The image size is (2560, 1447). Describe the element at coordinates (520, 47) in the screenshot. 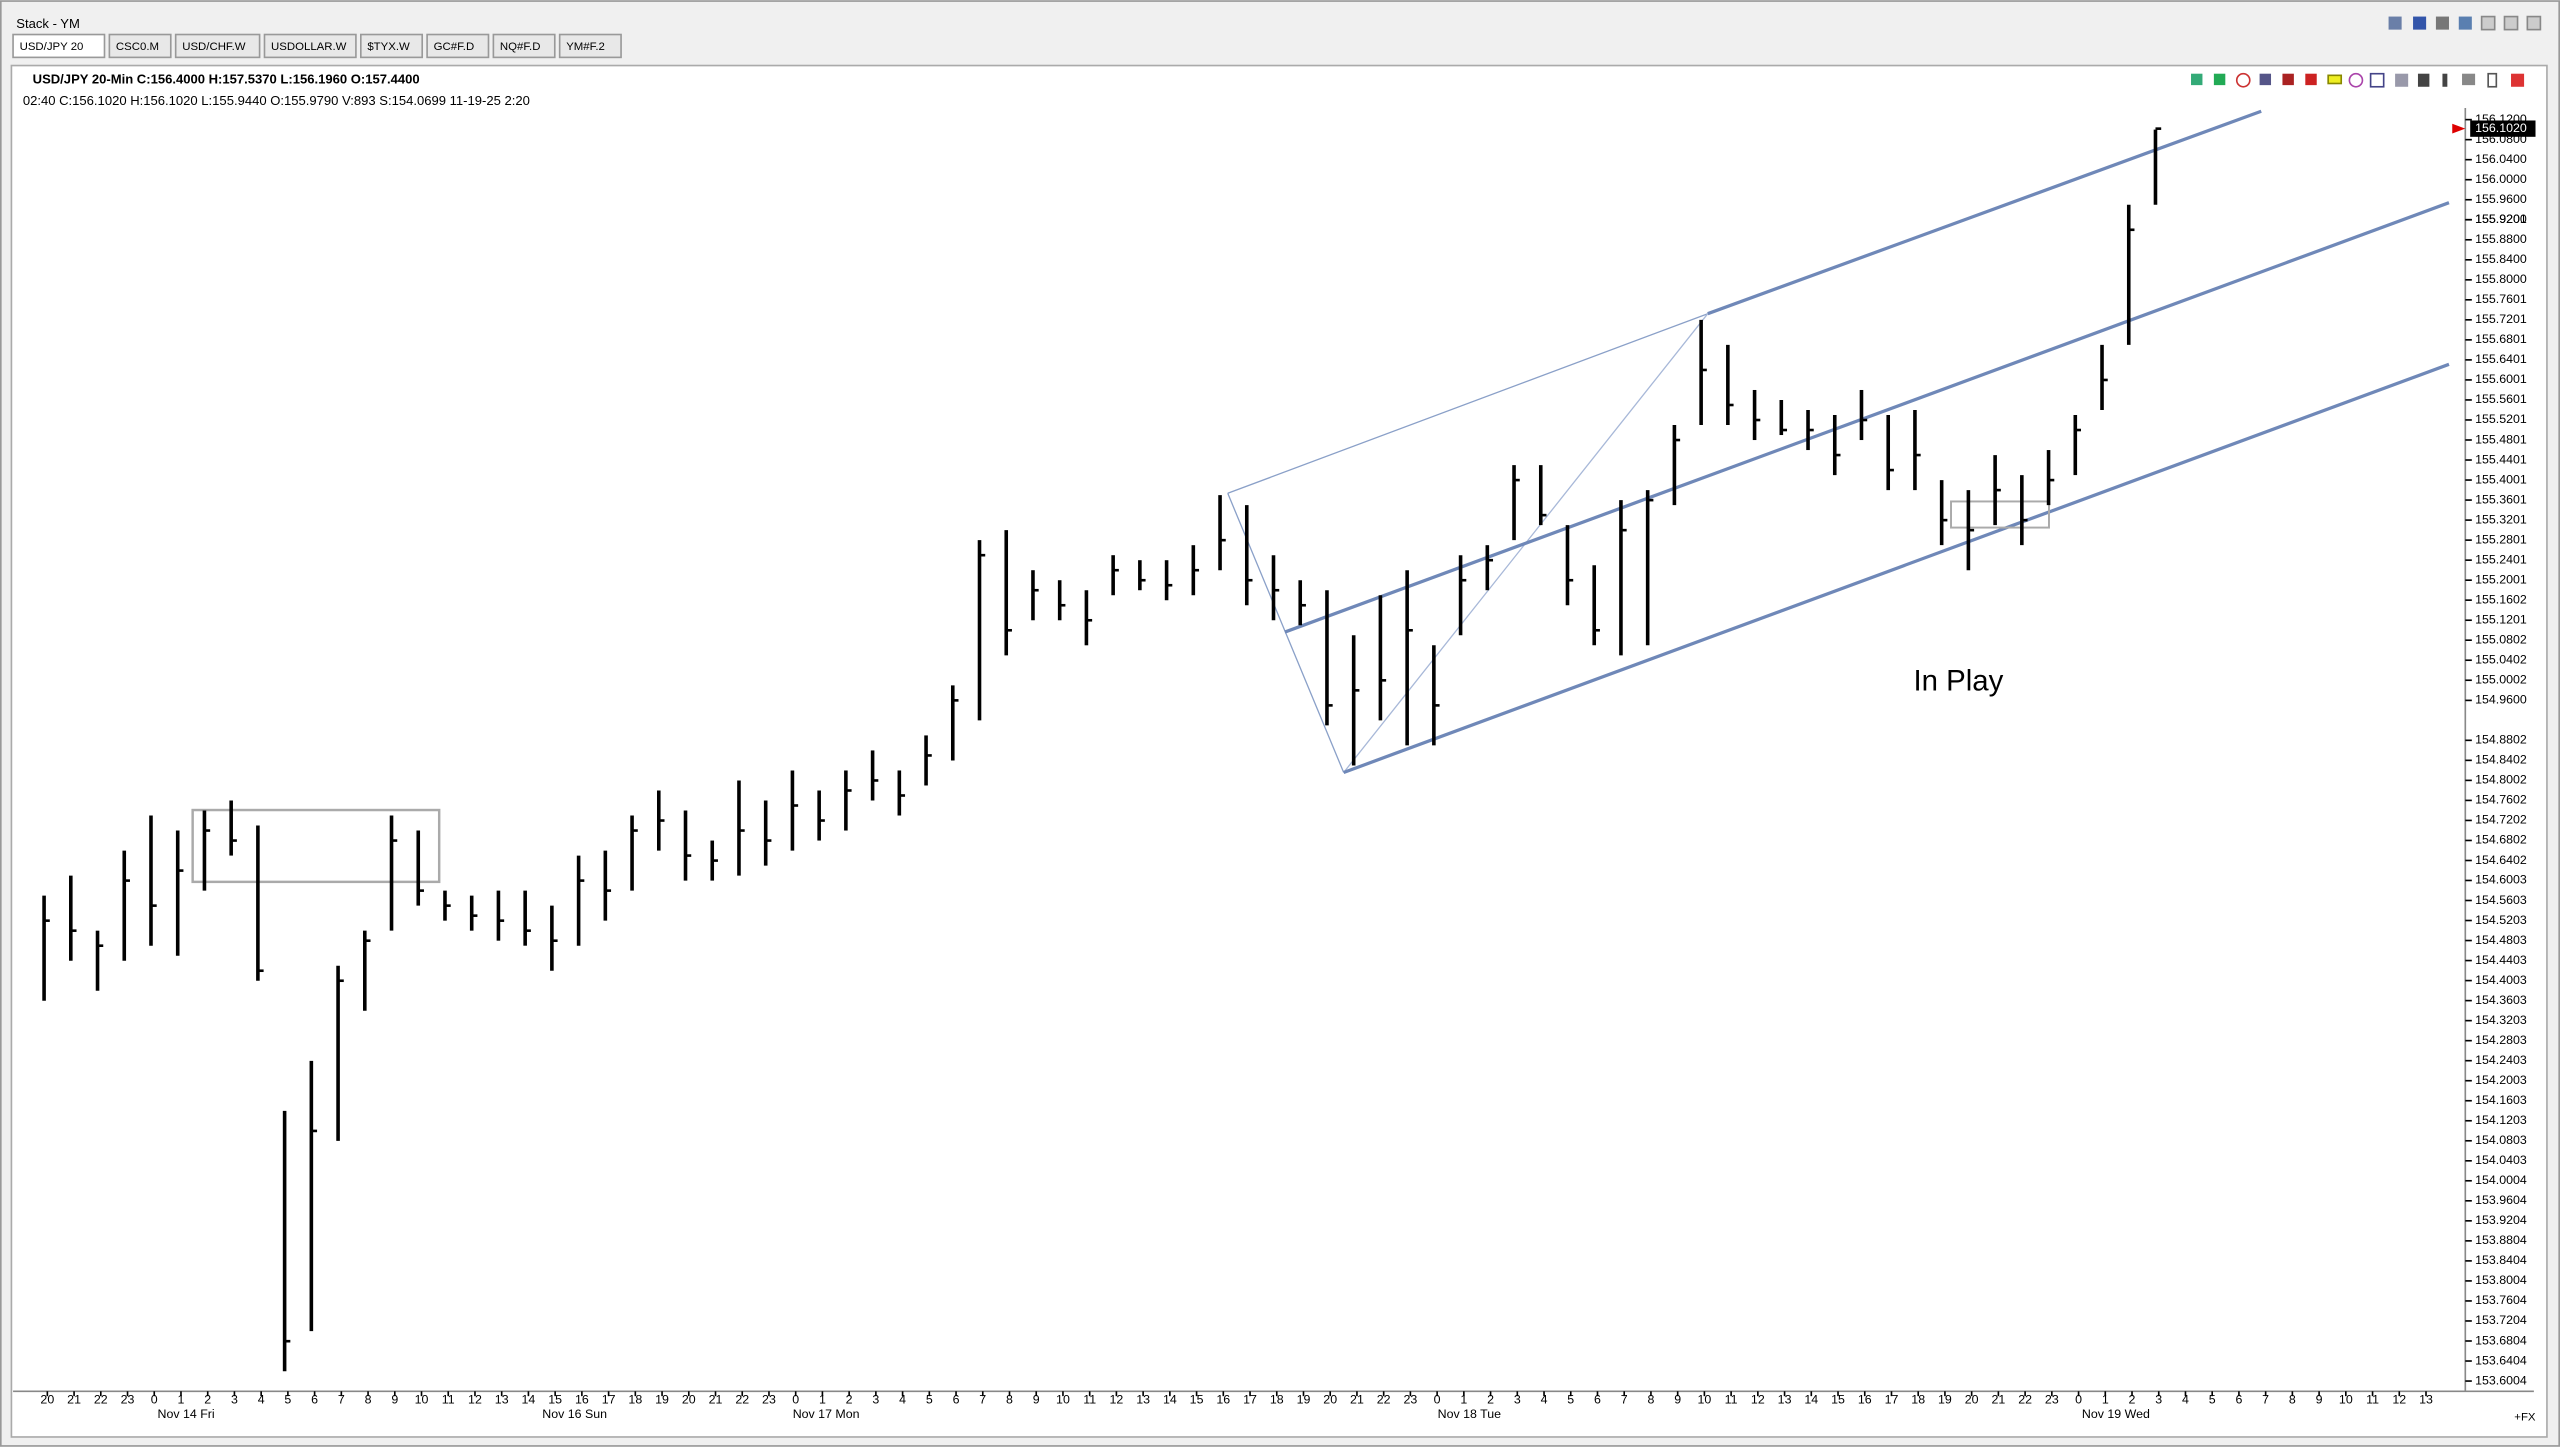

I see `tab-label: NQ#F.D` at that location.